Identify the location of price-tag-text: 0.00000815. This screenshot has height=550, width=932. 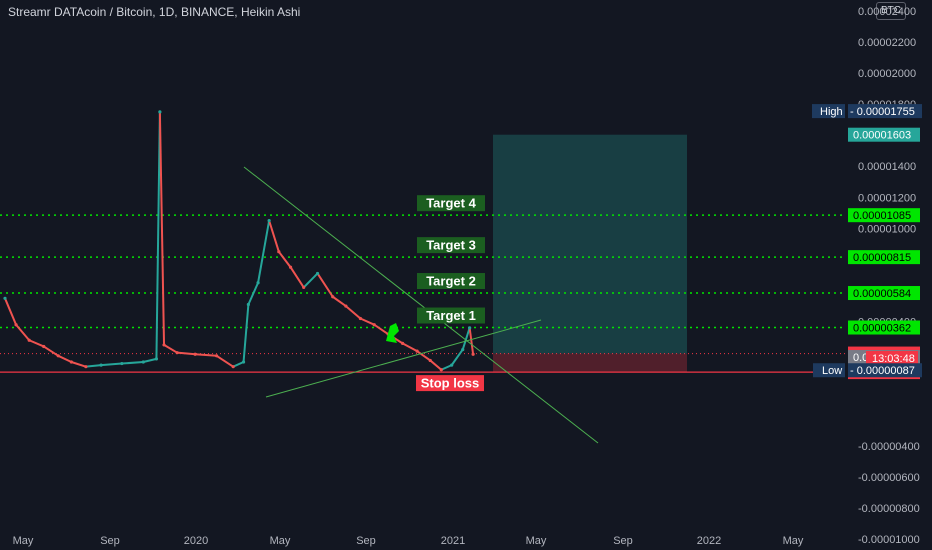
(882, 258).